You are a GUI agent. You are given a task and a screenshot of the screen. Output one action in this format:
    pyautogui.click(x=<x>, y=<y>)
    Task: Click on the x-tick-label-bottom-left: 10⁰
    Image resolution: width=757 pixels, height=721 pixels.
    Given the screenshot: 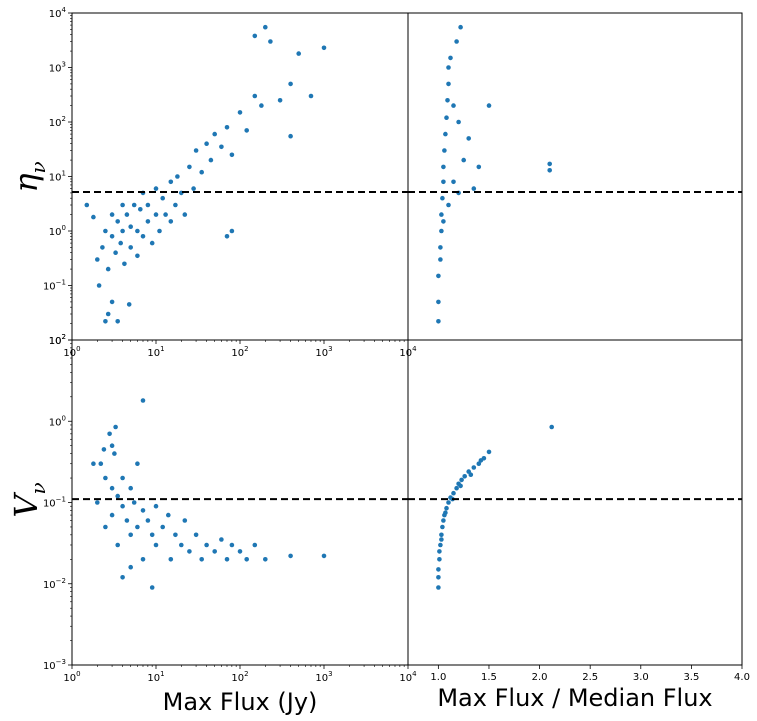 What is the action you would take?
    pyautogui.click(x=71, y=677)
    